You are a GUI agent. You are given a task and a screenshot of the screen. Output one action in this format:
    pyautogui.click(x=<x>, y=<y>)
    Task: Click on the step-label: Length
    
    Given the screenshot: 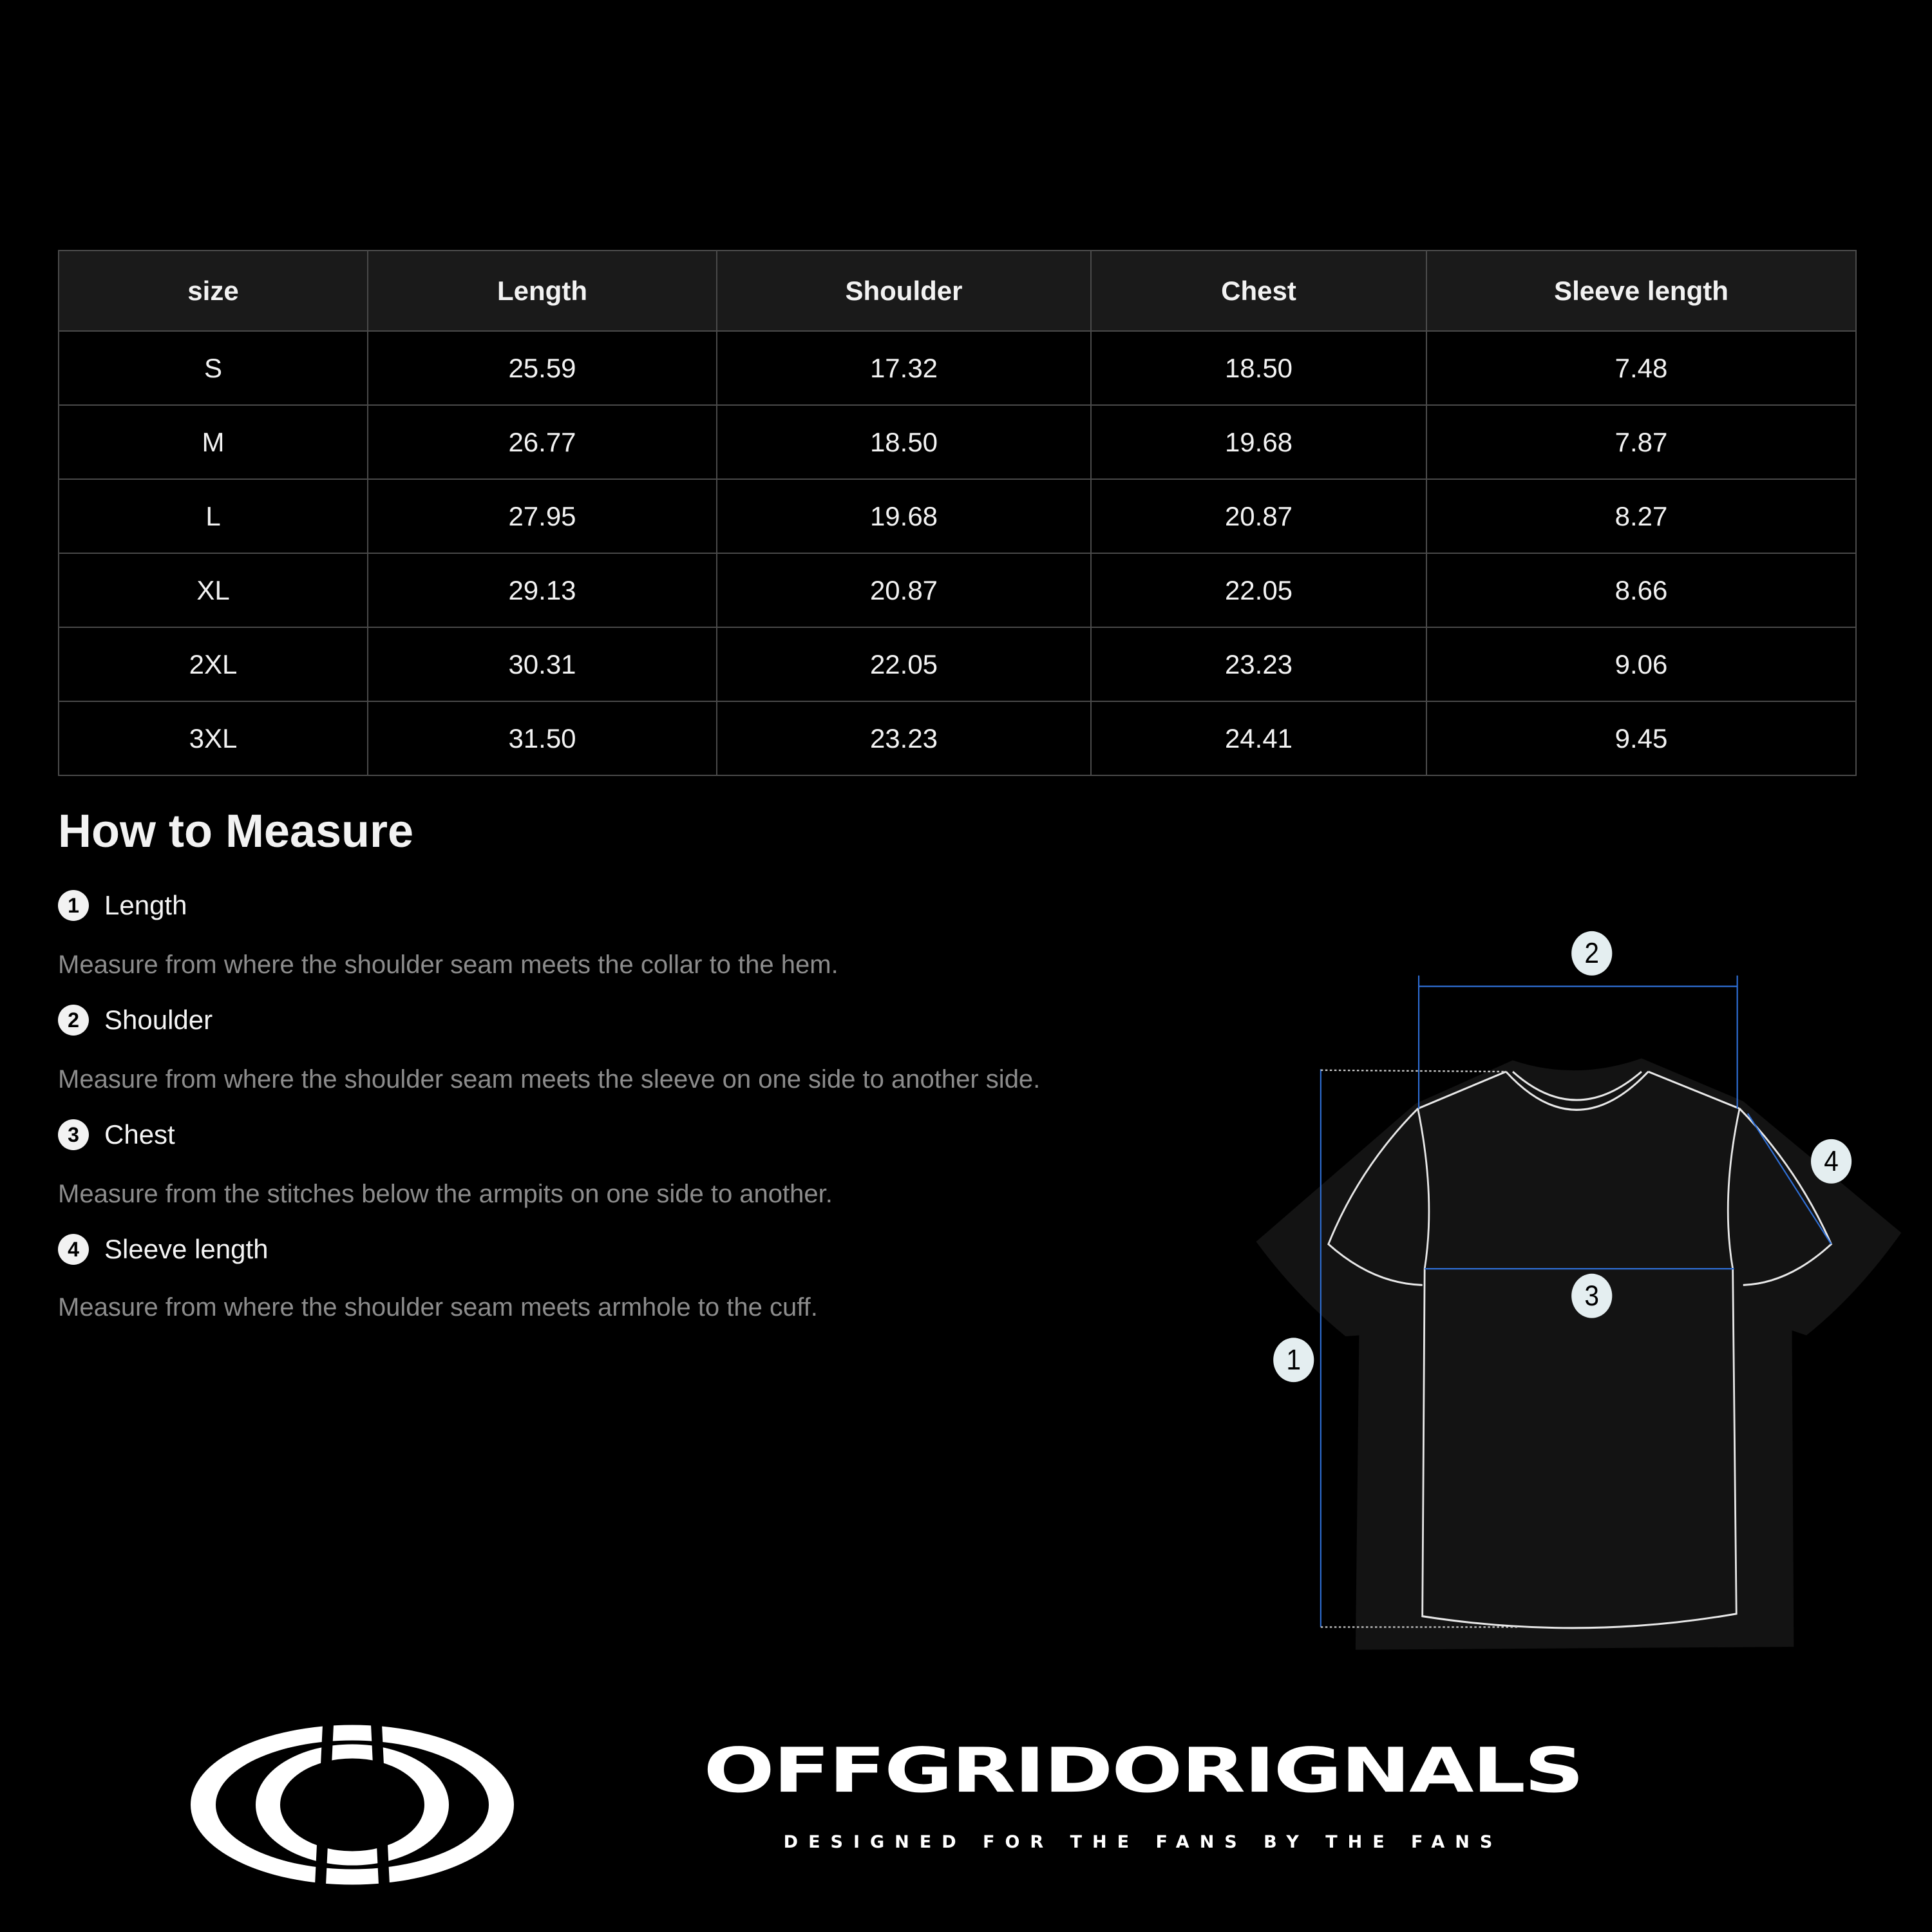 What is the action you would take?
    pyautogui.click(x=145, y=905)
    